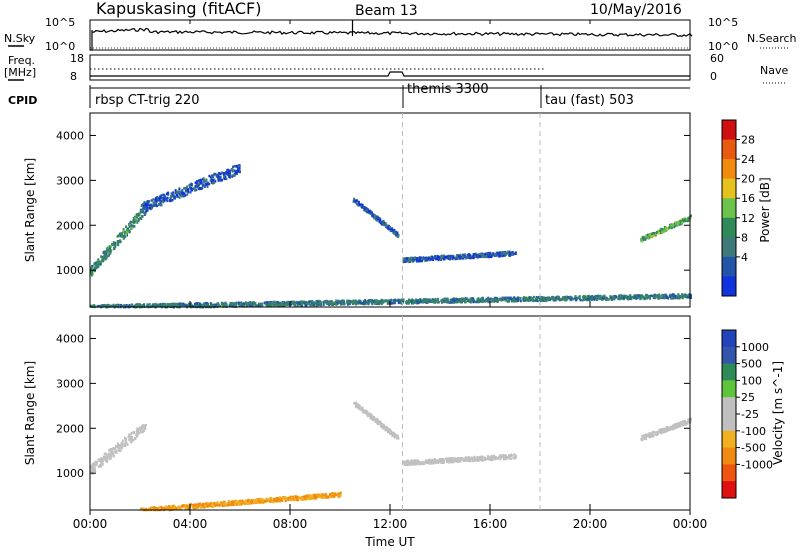 This screenshot has width=800, height=554. I want to click on power-ylabel: Slant Range [km], so click(30, 210).